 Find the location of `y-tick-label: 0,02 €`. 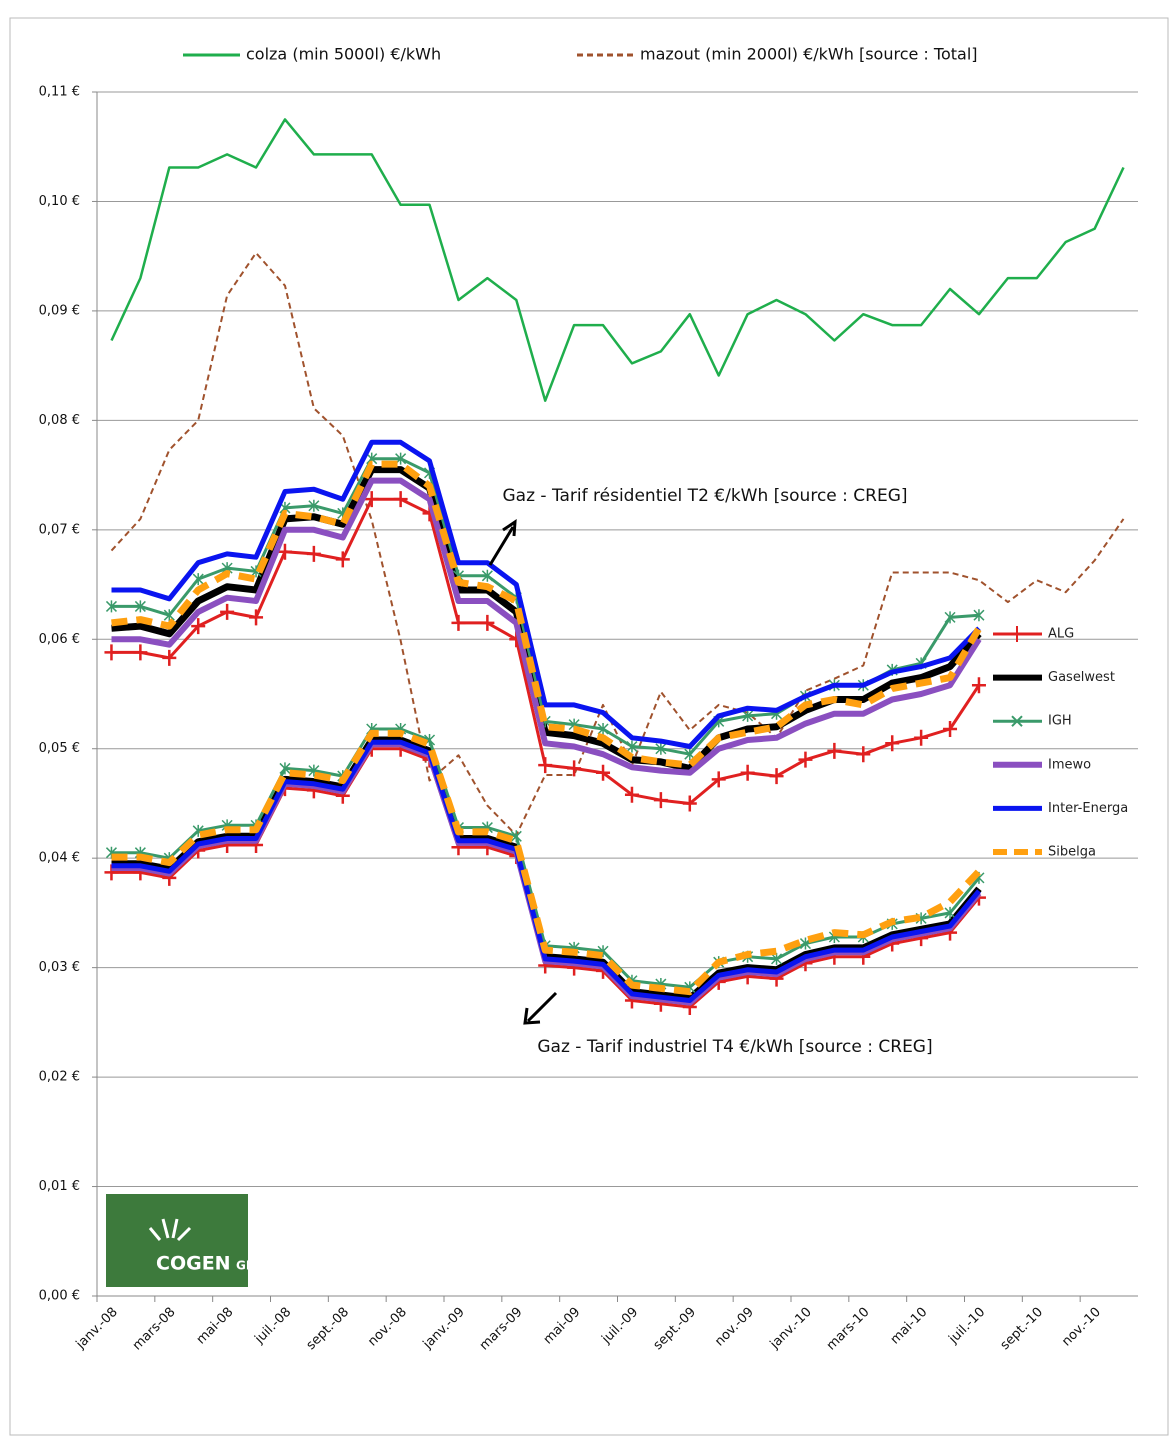

y-tick-label: 0,02 € is located at coordinates (59, 1077).